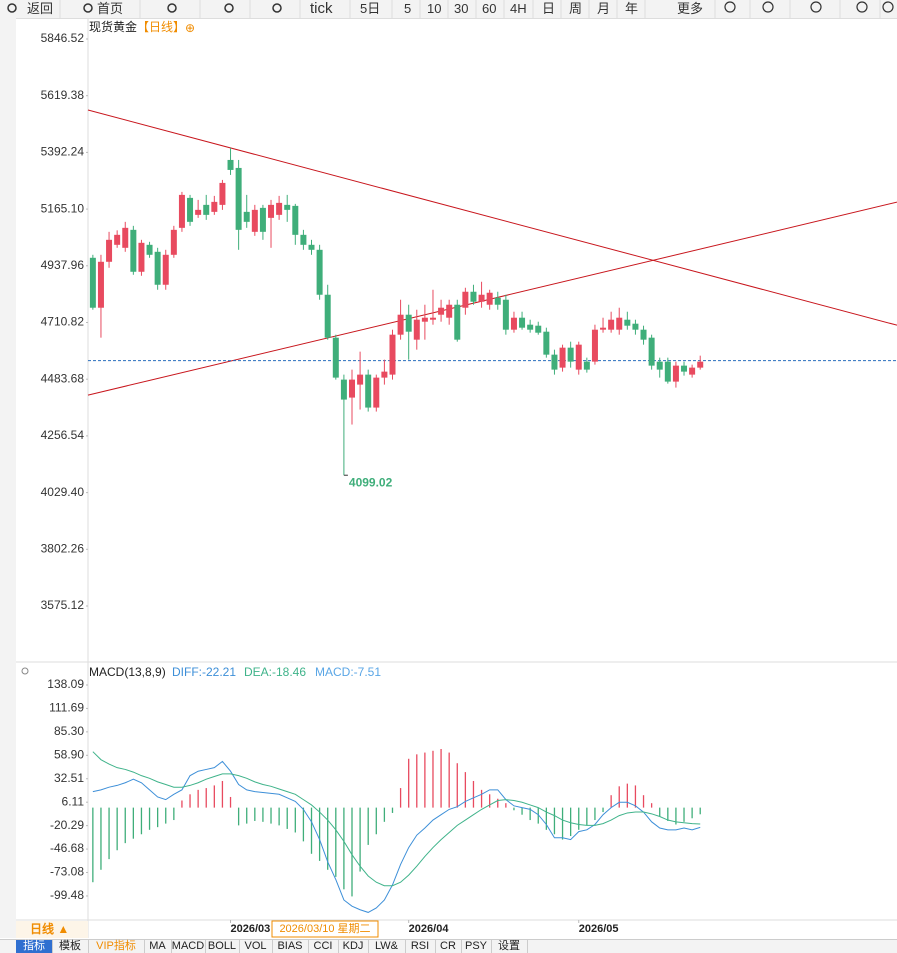 The height and width of the screenshot is (953, 897). I want to click on bottom-tab: PSY, so click(476, 946).